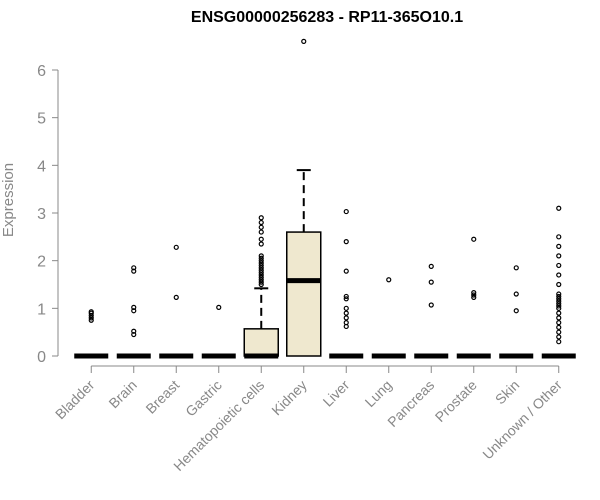  Describe the element at coordinates (218, 331) in the screenshot. I see `box-gastric` at that location.